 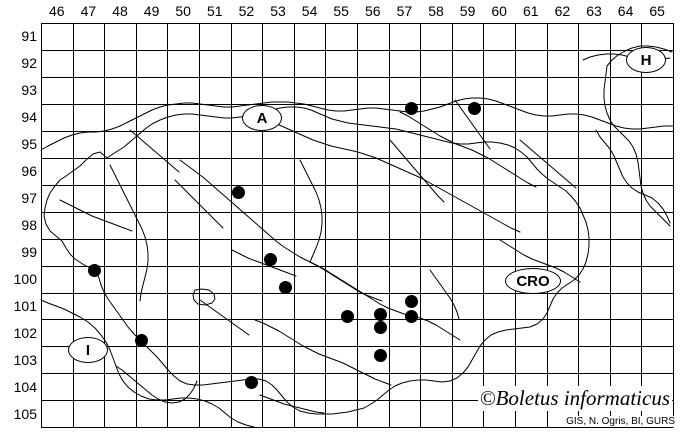 I want to click on river-mura, so click(x=468, y=149).